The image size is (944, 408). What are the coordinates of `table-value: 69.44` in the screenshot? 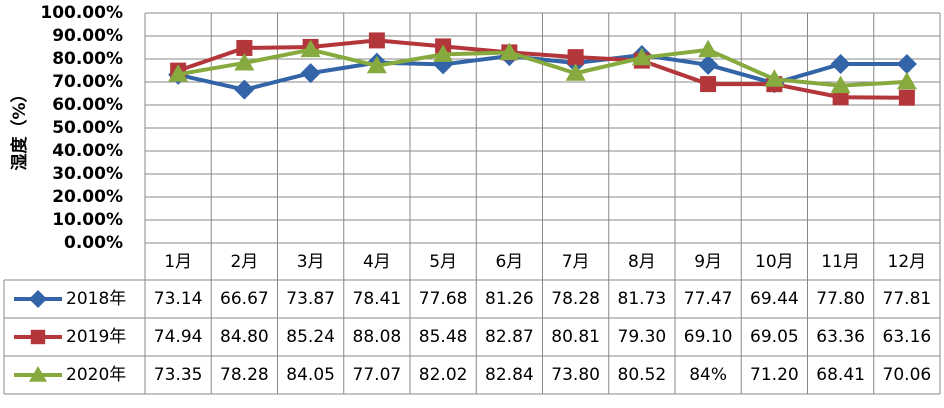 It's located at (774, 299).